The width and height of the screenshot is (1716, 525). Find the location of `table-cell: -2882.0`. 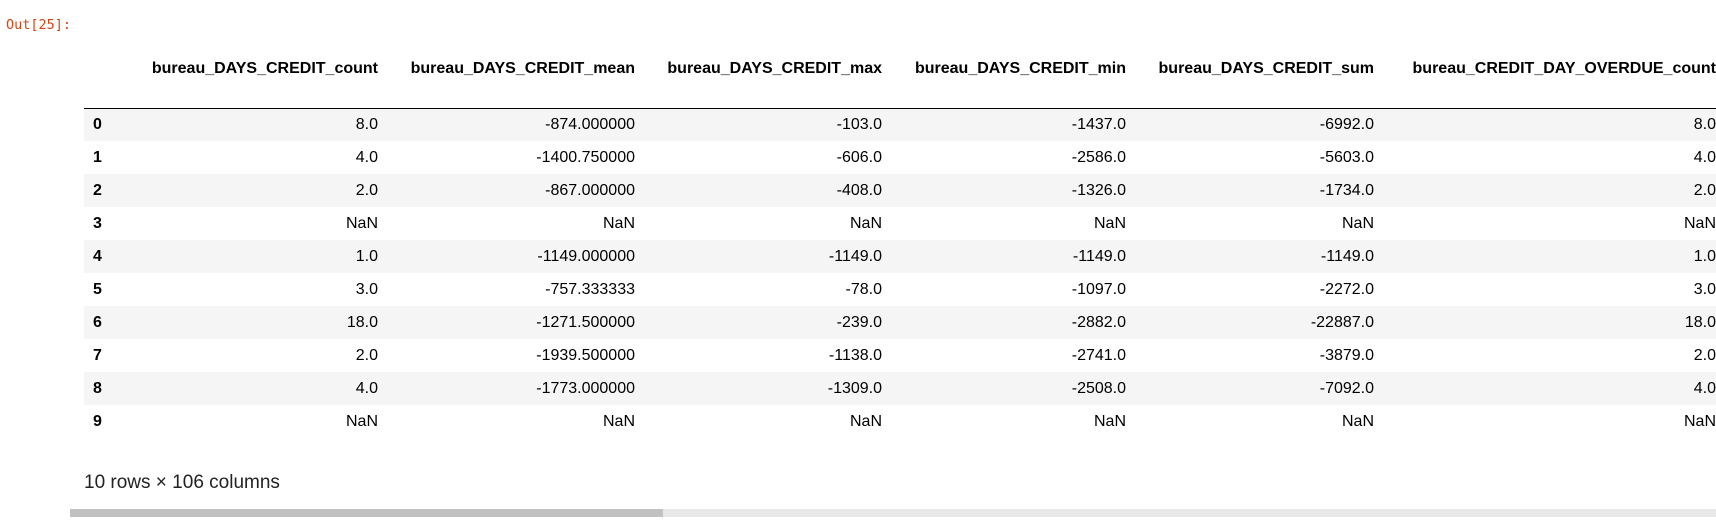

table-cell: -2882.0 is located at coordinates (1098, 322).